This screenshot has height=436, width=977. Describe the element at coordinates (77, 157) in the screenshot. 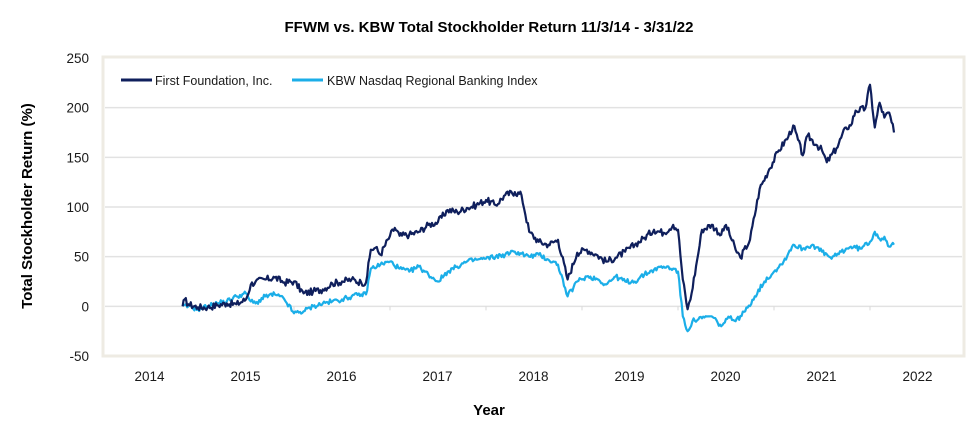

I see `y-tick-label: 150` at that location.